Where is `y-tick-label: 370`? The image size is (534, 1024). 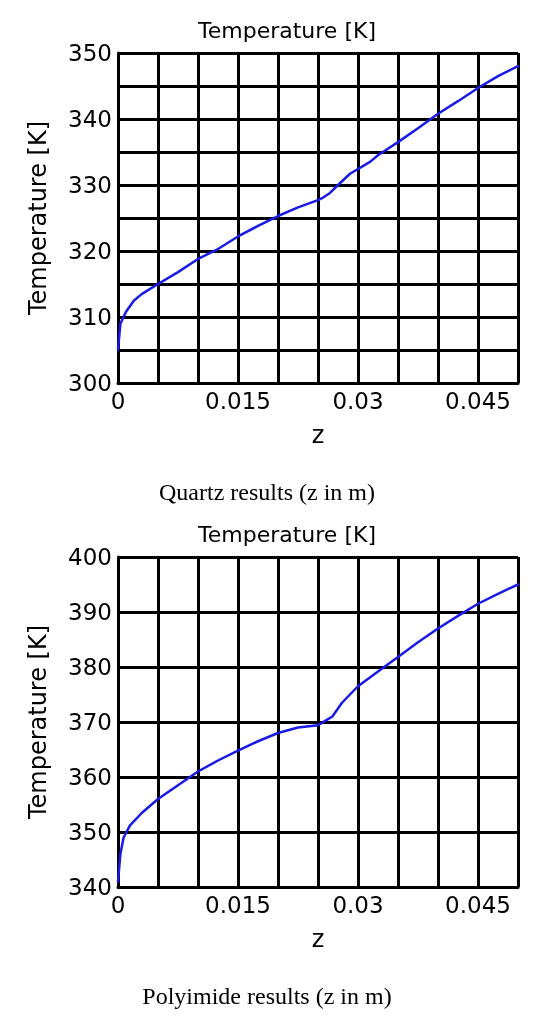
y-tick-label: 370 is located at coordinates (90, 722).